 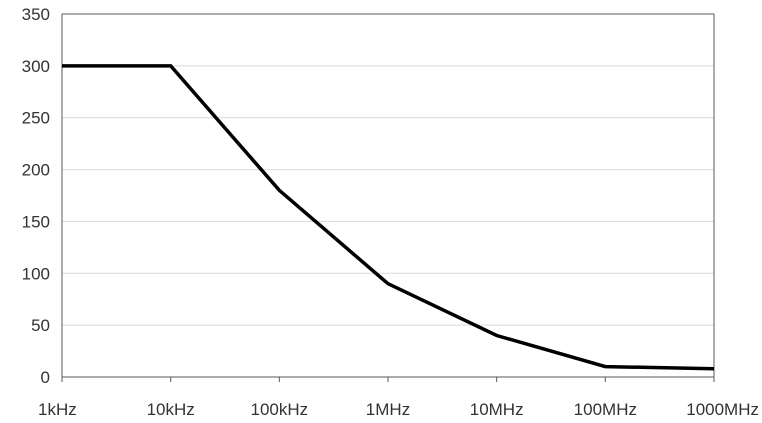 What do you see at coordinates (605, 409) in the screenshot?
I see `x-tick-label: 100MHz` at bounding box center [605, 409].